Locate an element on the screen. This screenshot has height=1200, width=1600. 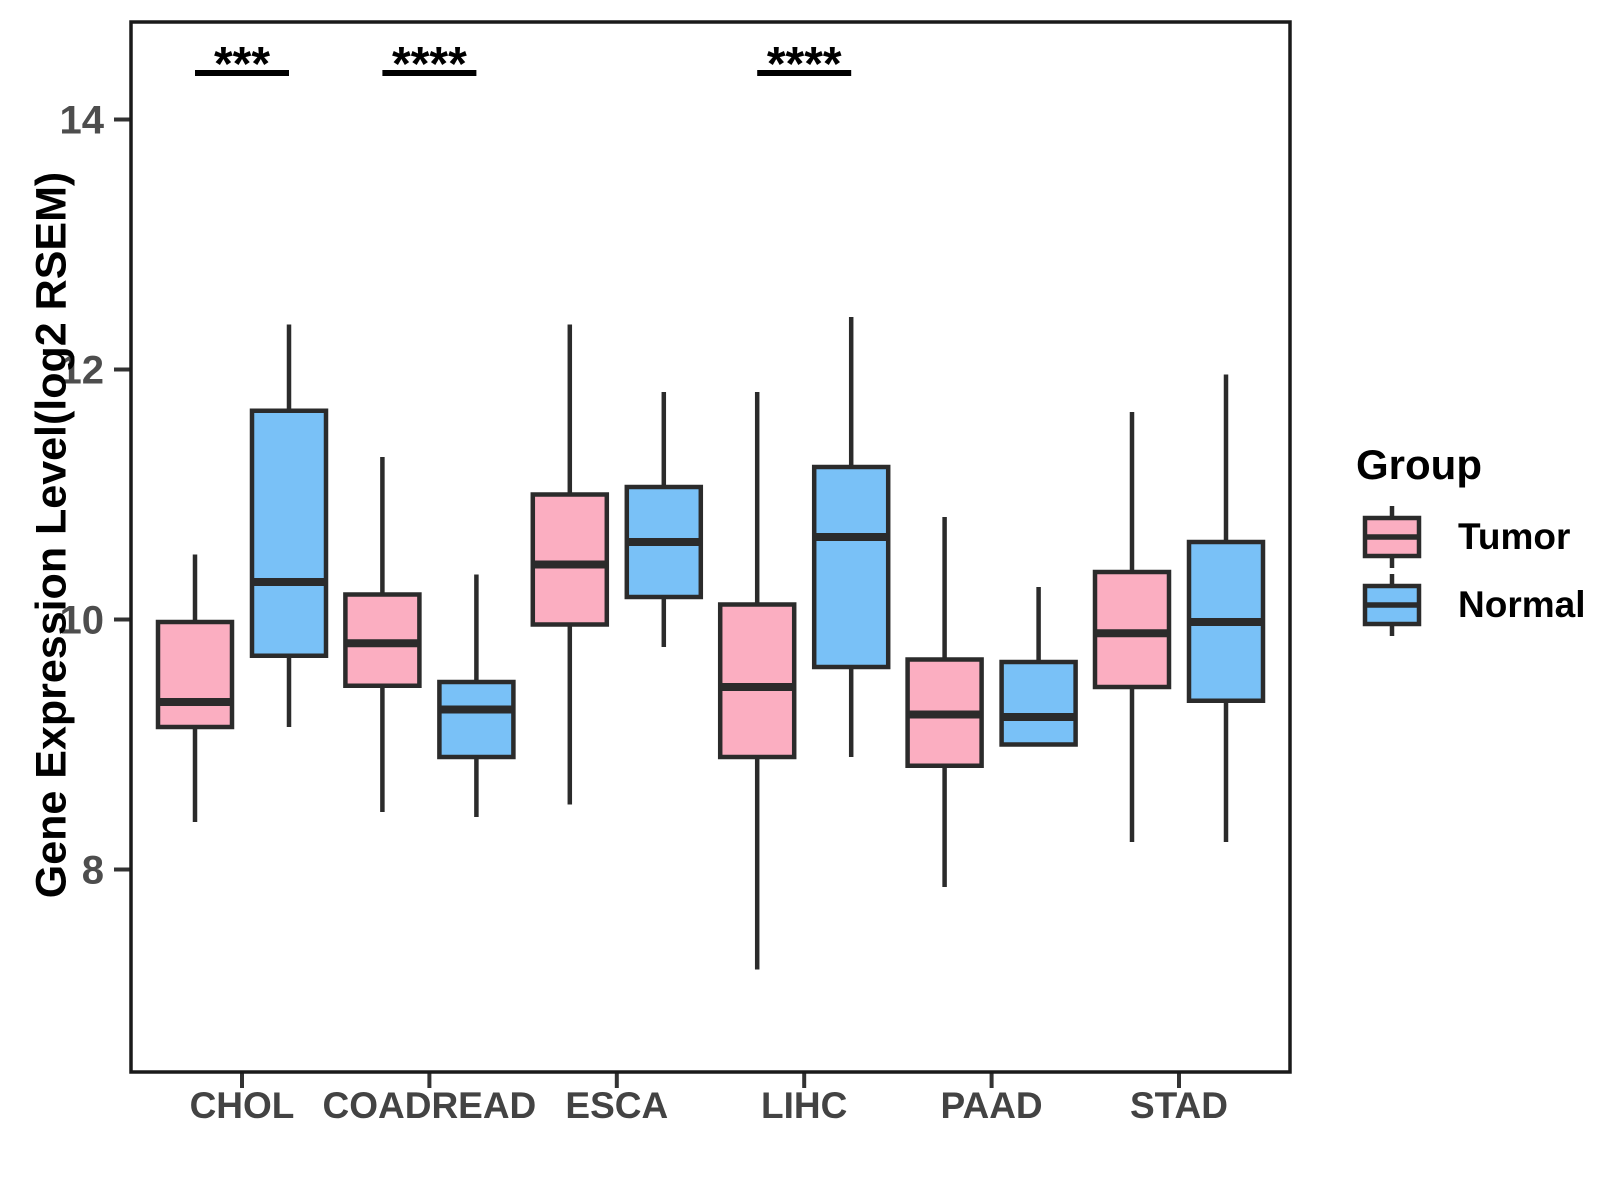
x-axis-label-lihc: LIHC is located at coordinates (804, 1105).